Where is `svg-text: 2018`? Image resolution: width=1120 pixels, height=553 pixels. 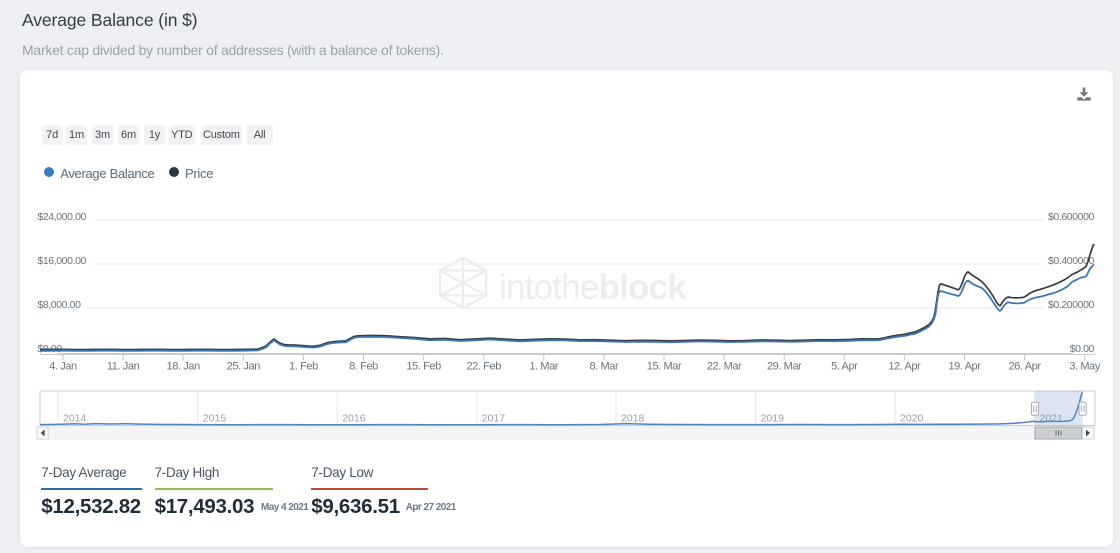
svg-text: 2018 is located at coordinates (633, 419).